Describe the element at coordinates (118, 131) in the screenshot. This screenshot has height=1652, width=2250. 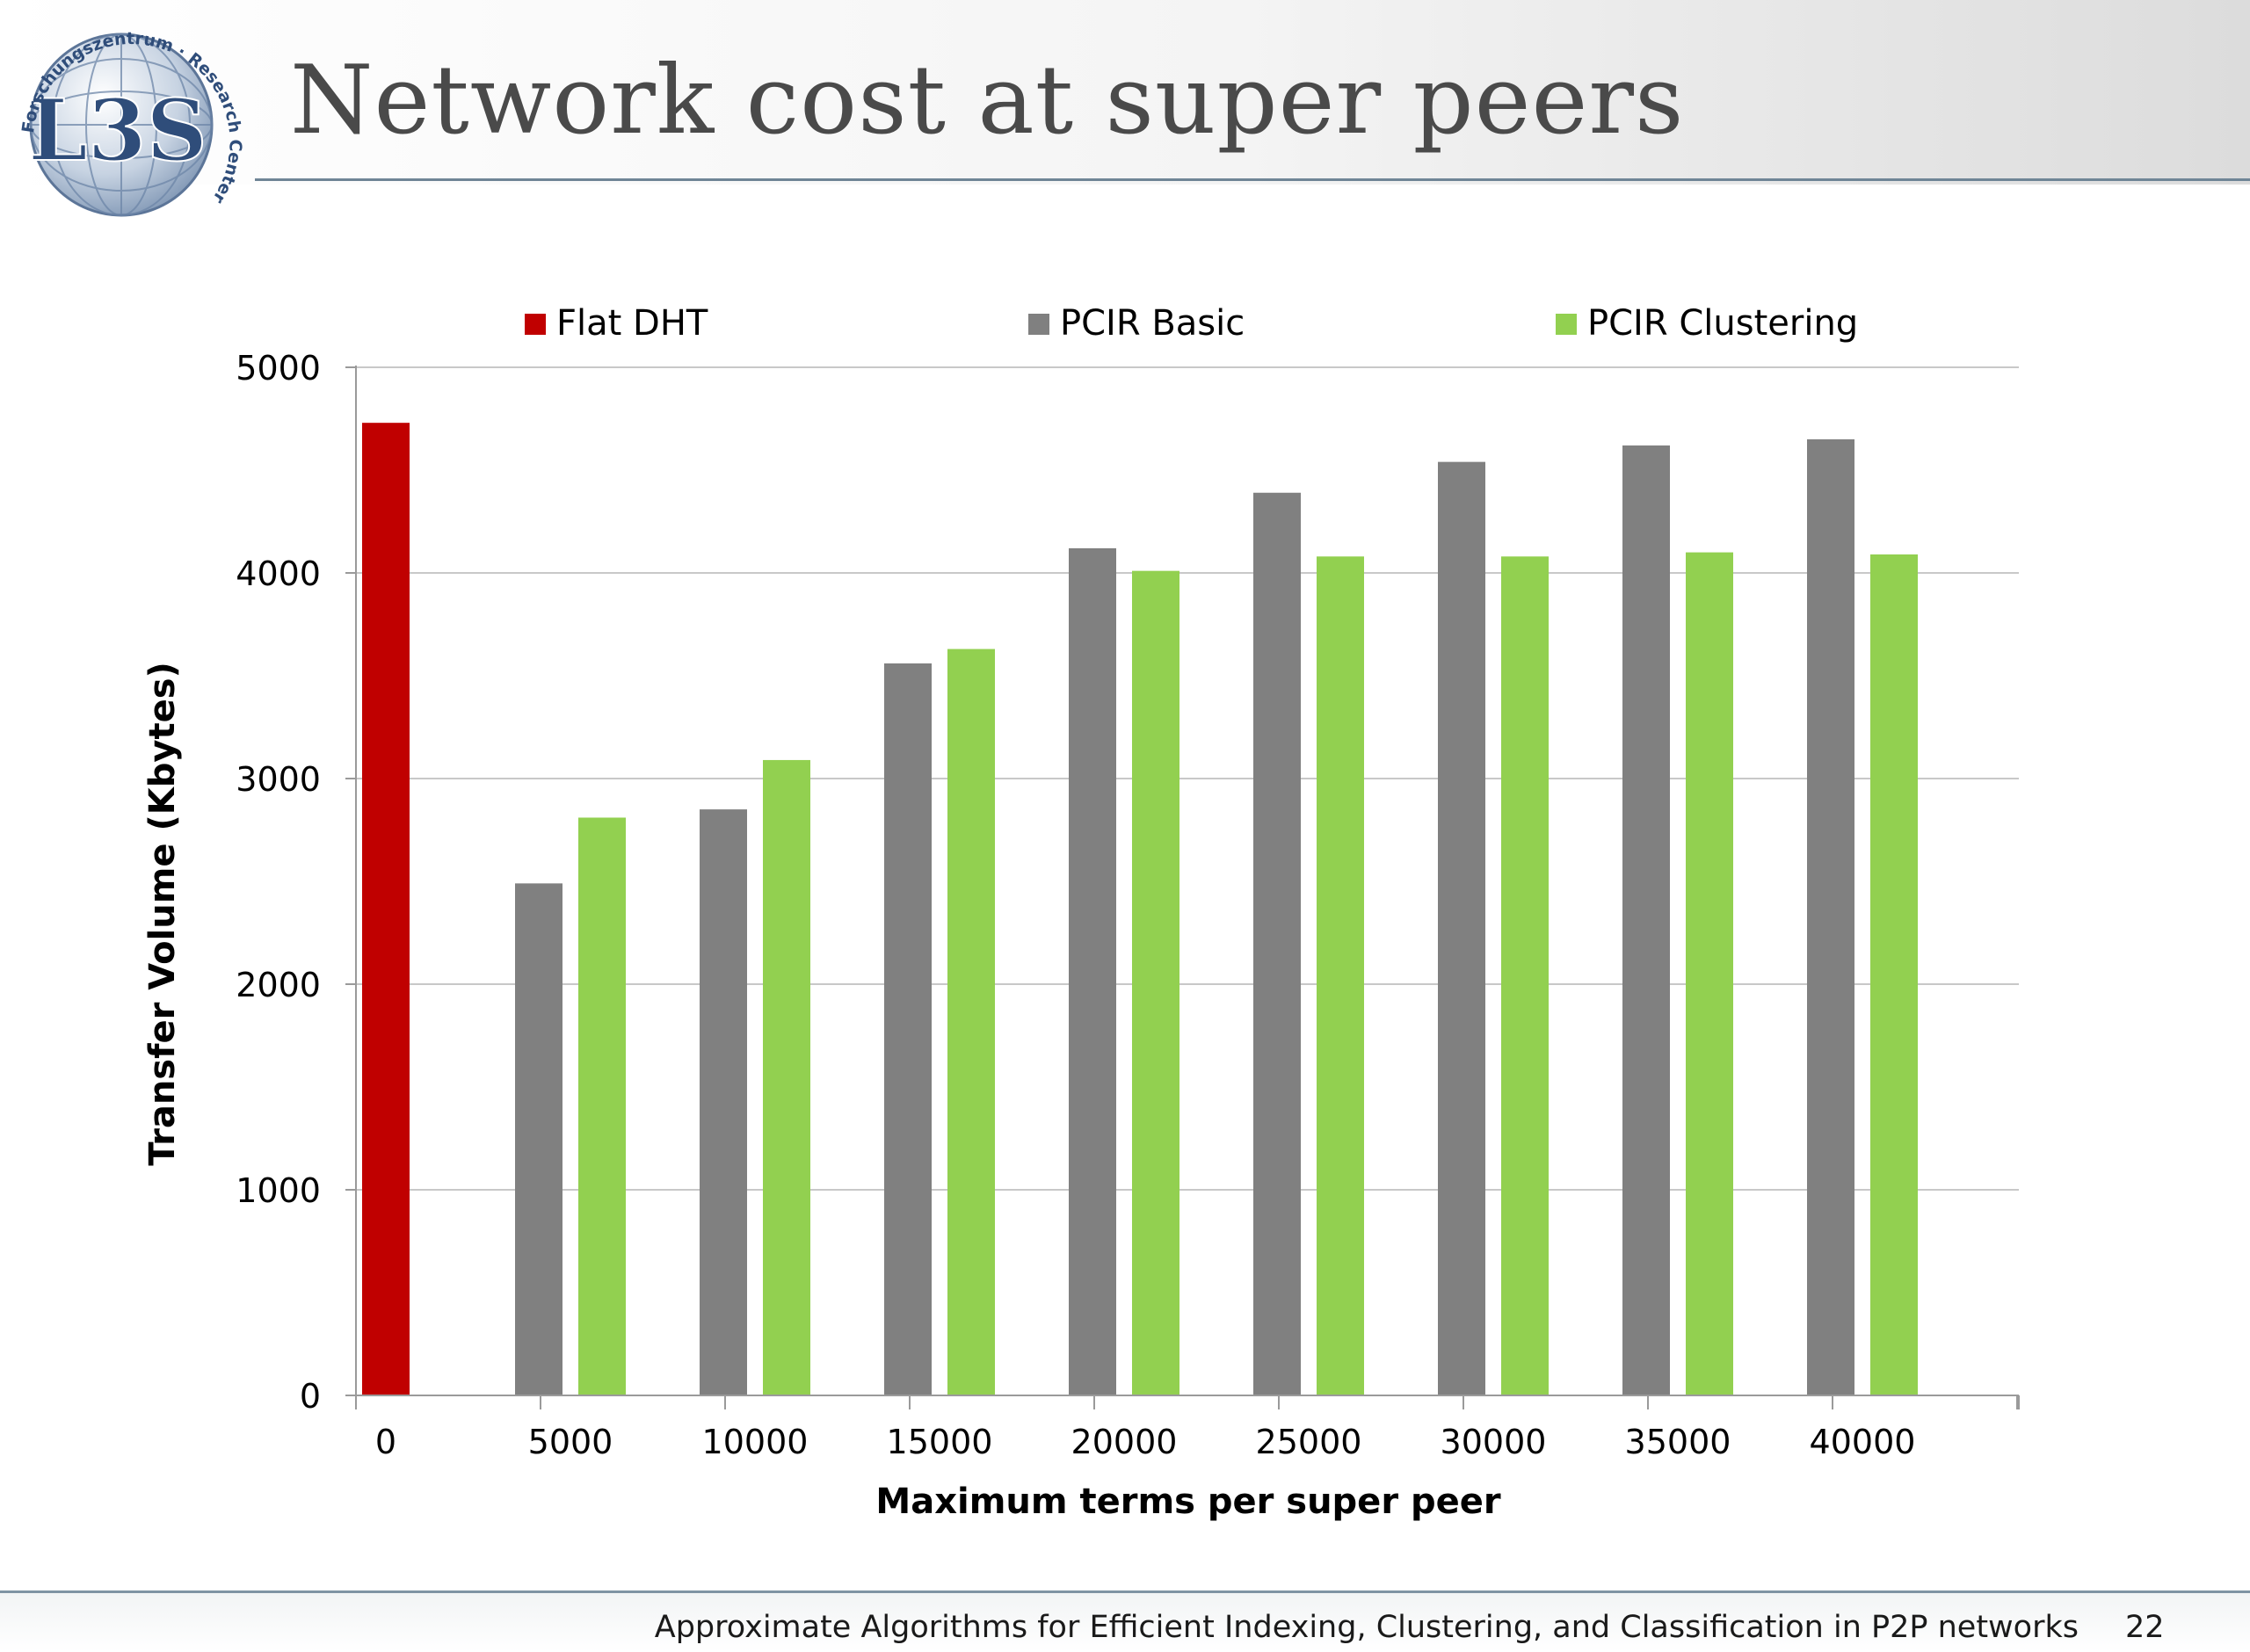
I see `logo-mark: L3S` at that location.